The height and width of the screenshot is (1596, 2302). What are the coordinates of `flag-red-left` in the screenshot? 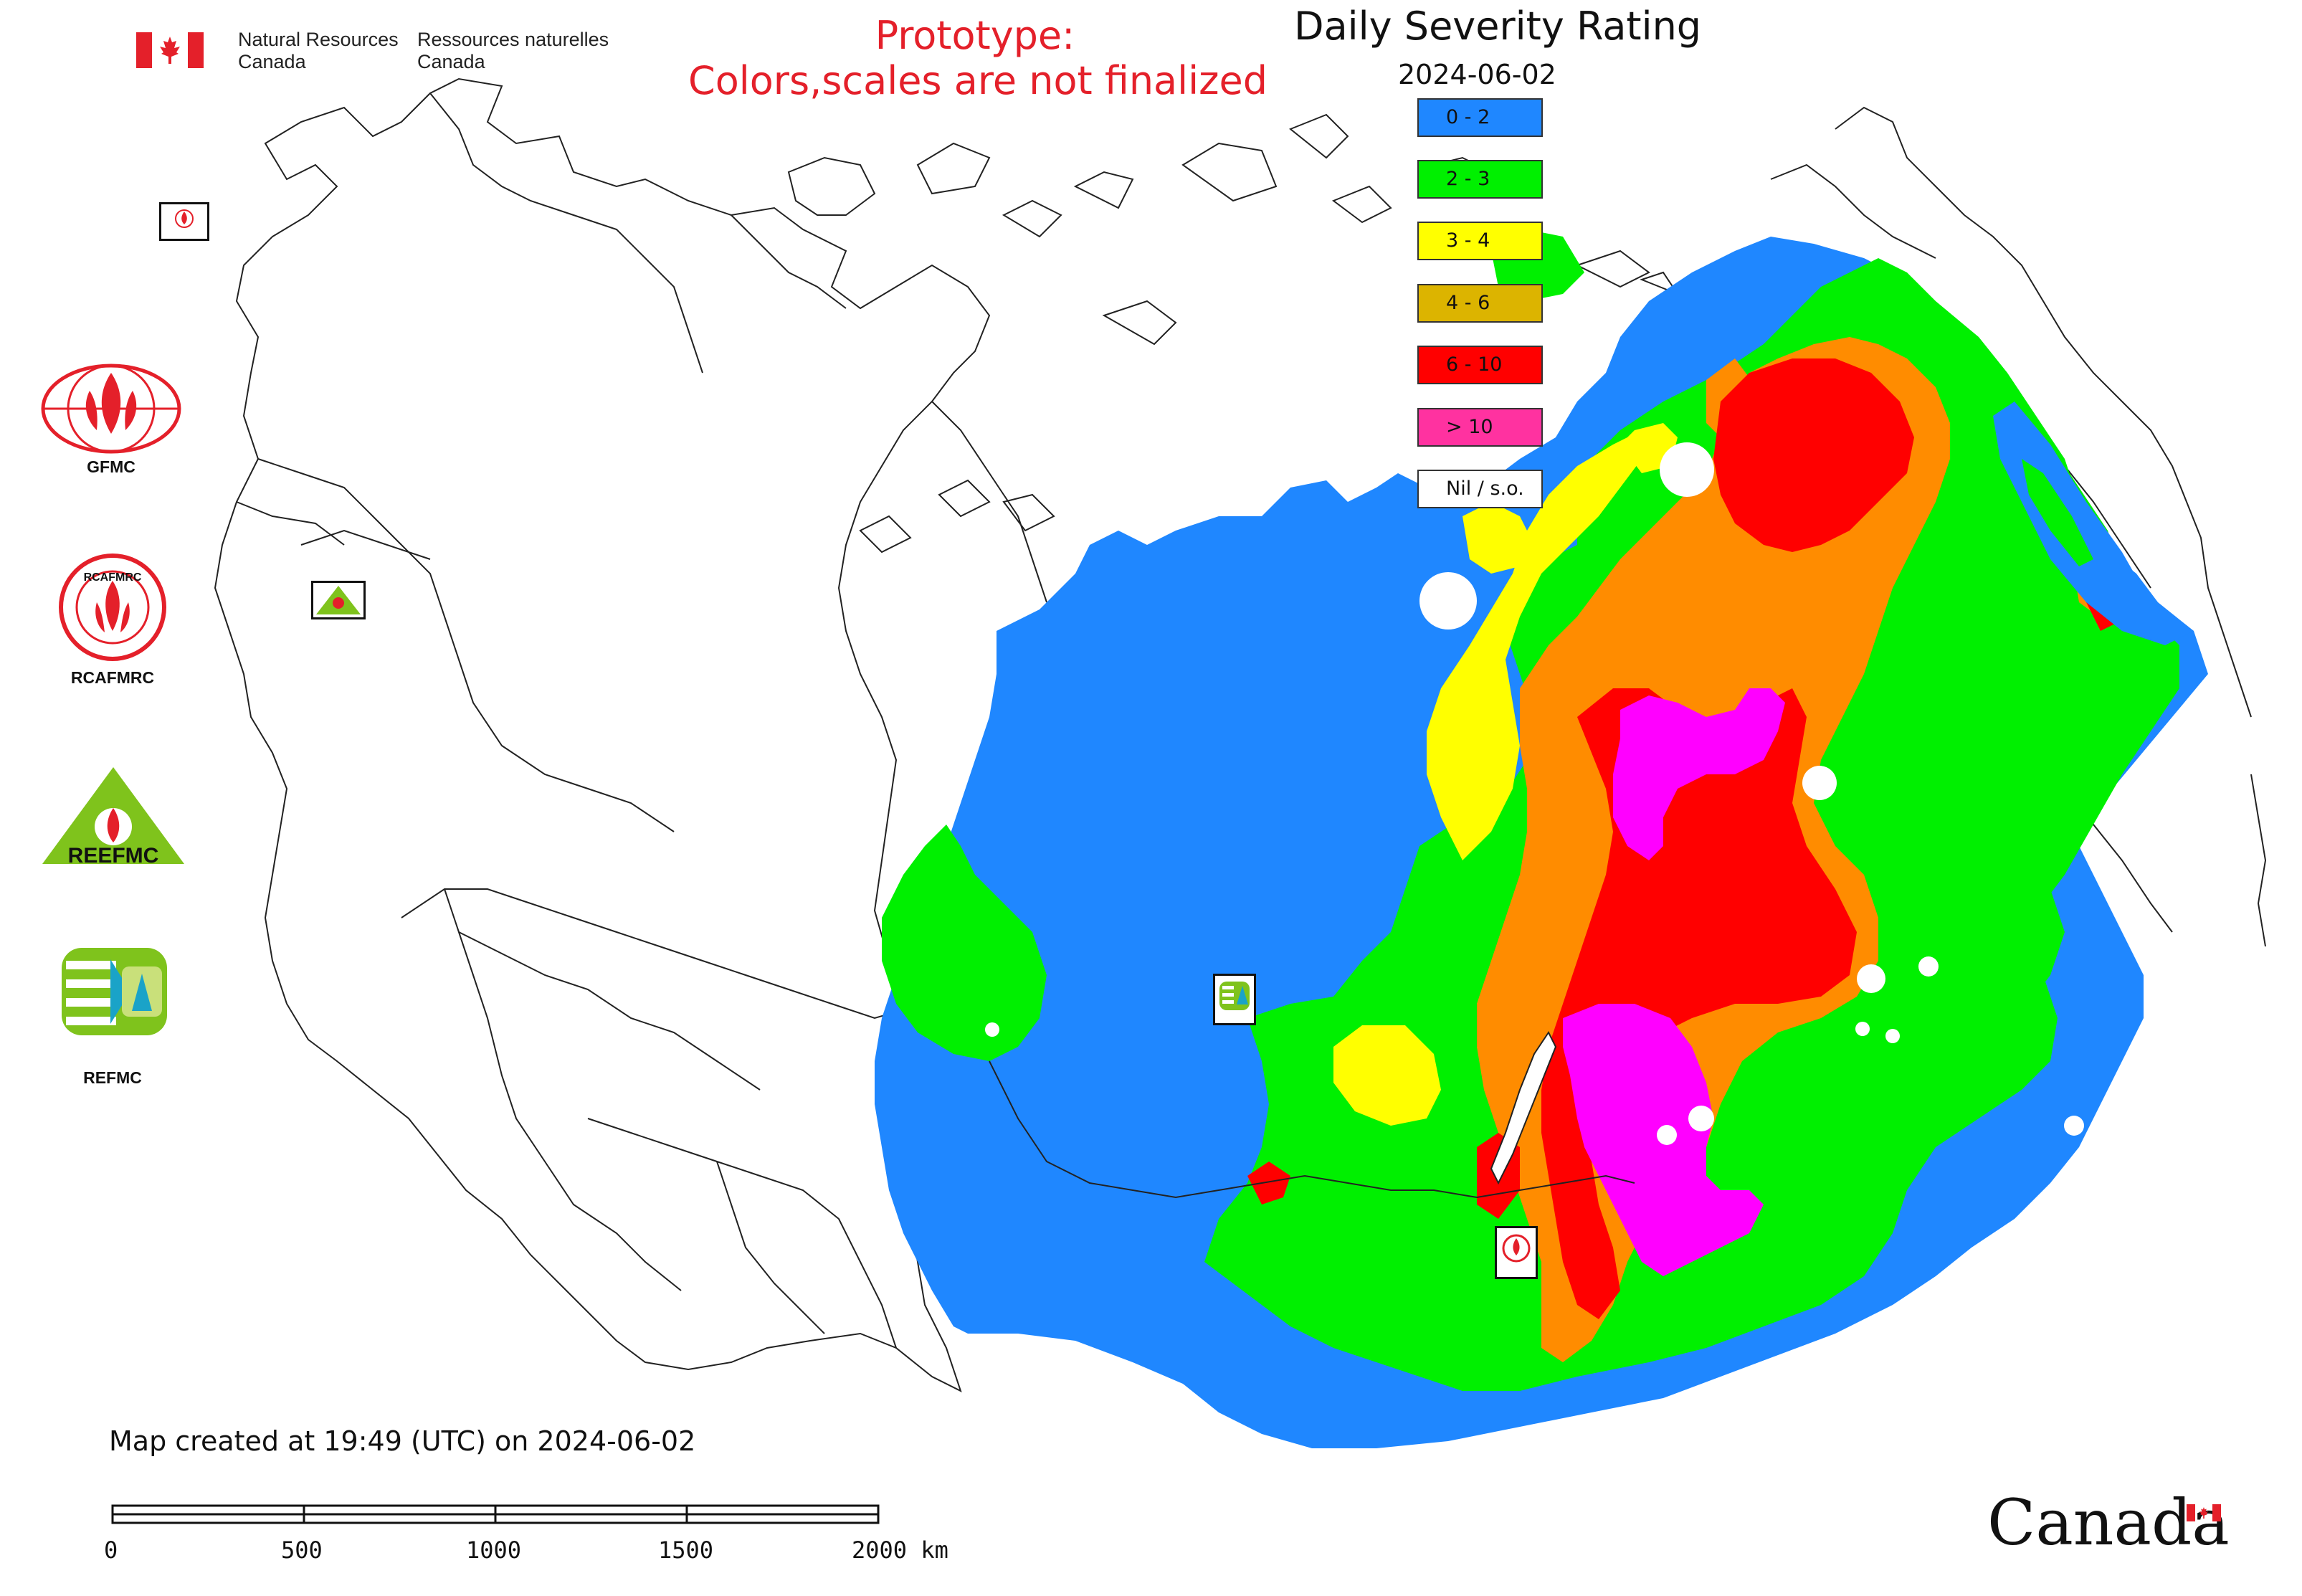 It's located at (144, 50).